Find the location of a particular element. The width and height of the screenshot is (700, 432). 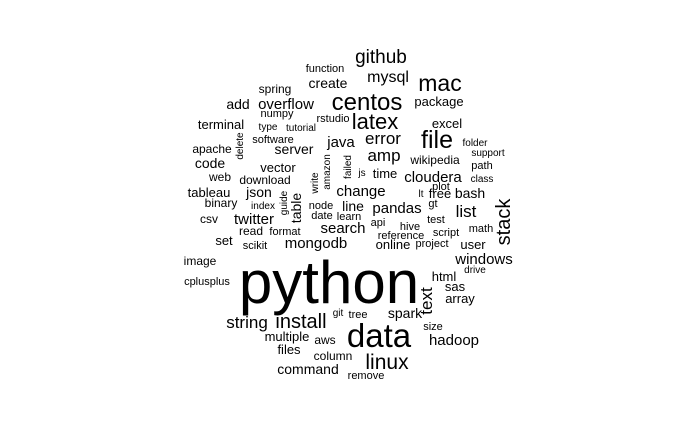

word-stack: stack is located at coordinates (504, 222).